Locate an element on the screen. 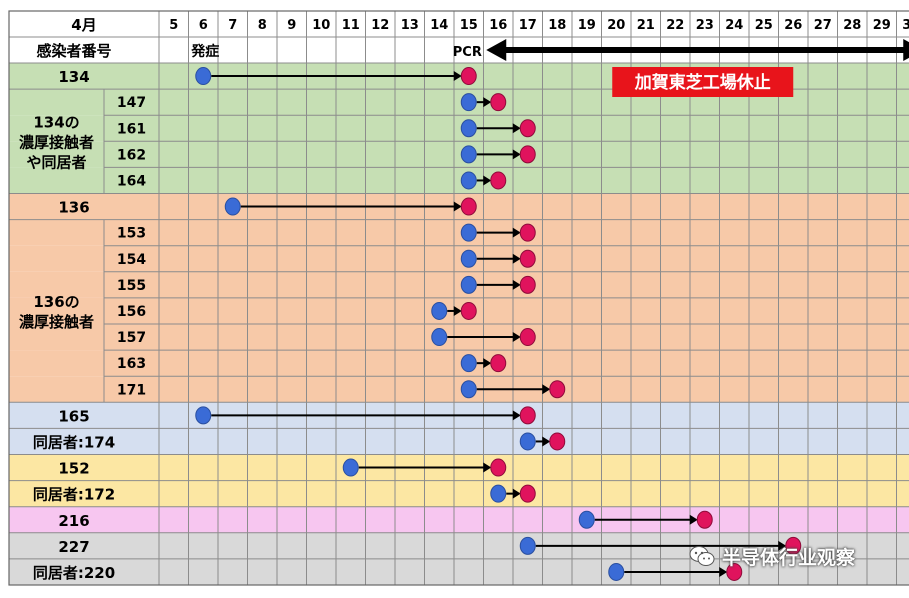  day-label: 20 is located at coordinates (616, 25).